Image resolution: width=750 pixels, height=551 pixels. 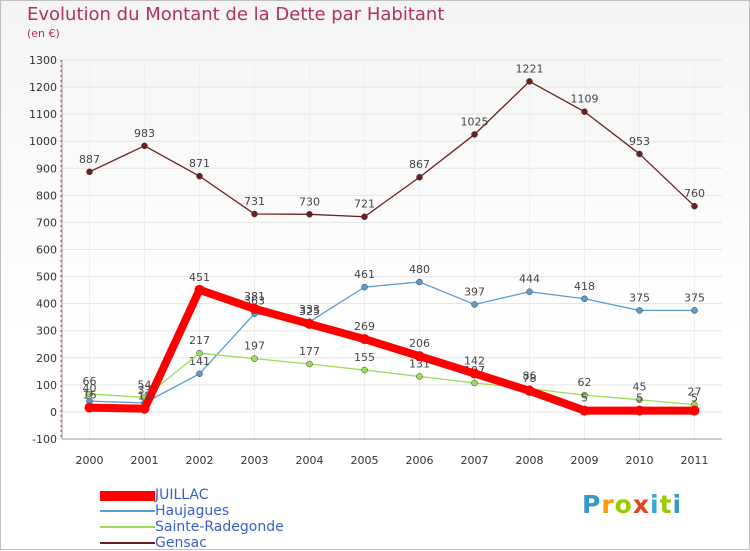 I want to click on data-label: 45, so click(x=640, y=387).